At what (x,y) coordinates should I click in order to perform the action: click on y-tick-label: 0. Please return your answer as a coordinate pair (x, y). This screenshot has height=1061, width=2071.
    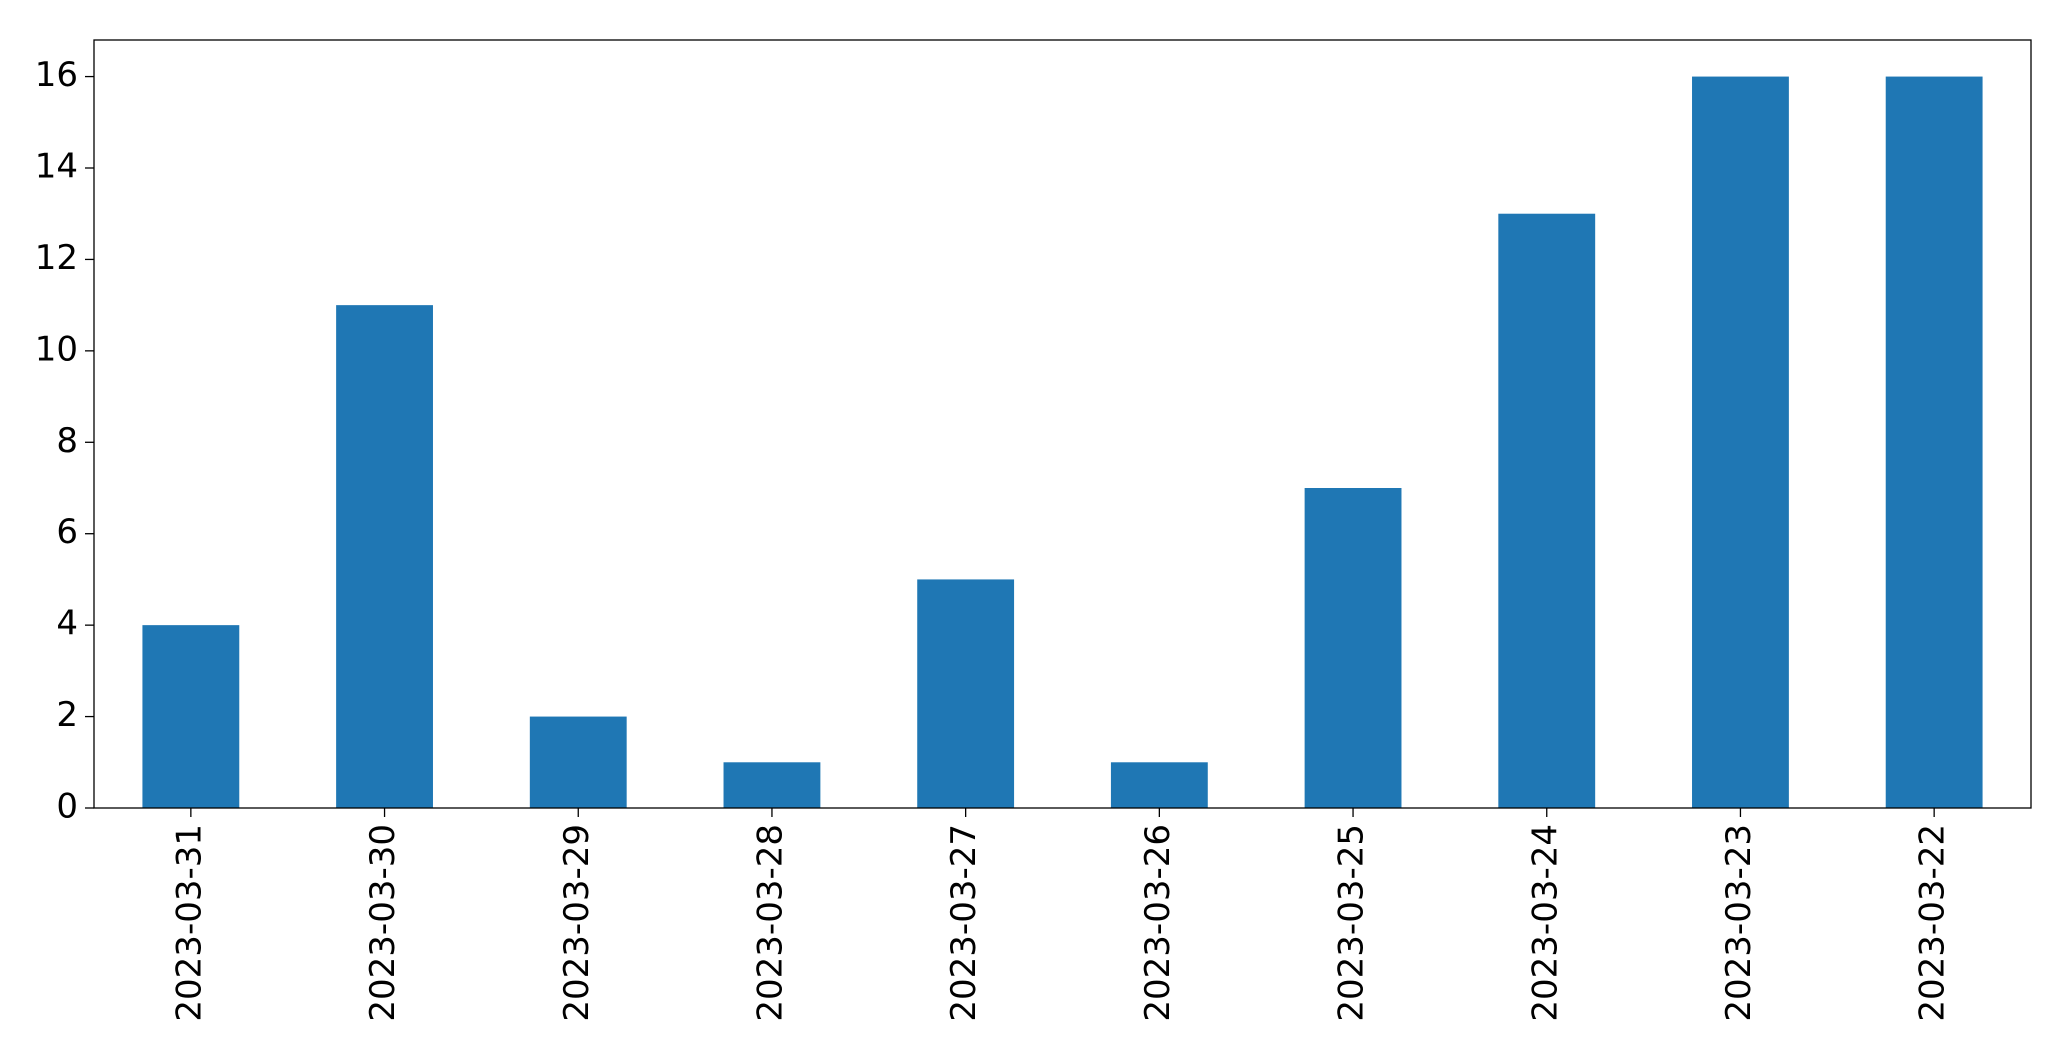
    Looking at the image, I should click on (67, 807).